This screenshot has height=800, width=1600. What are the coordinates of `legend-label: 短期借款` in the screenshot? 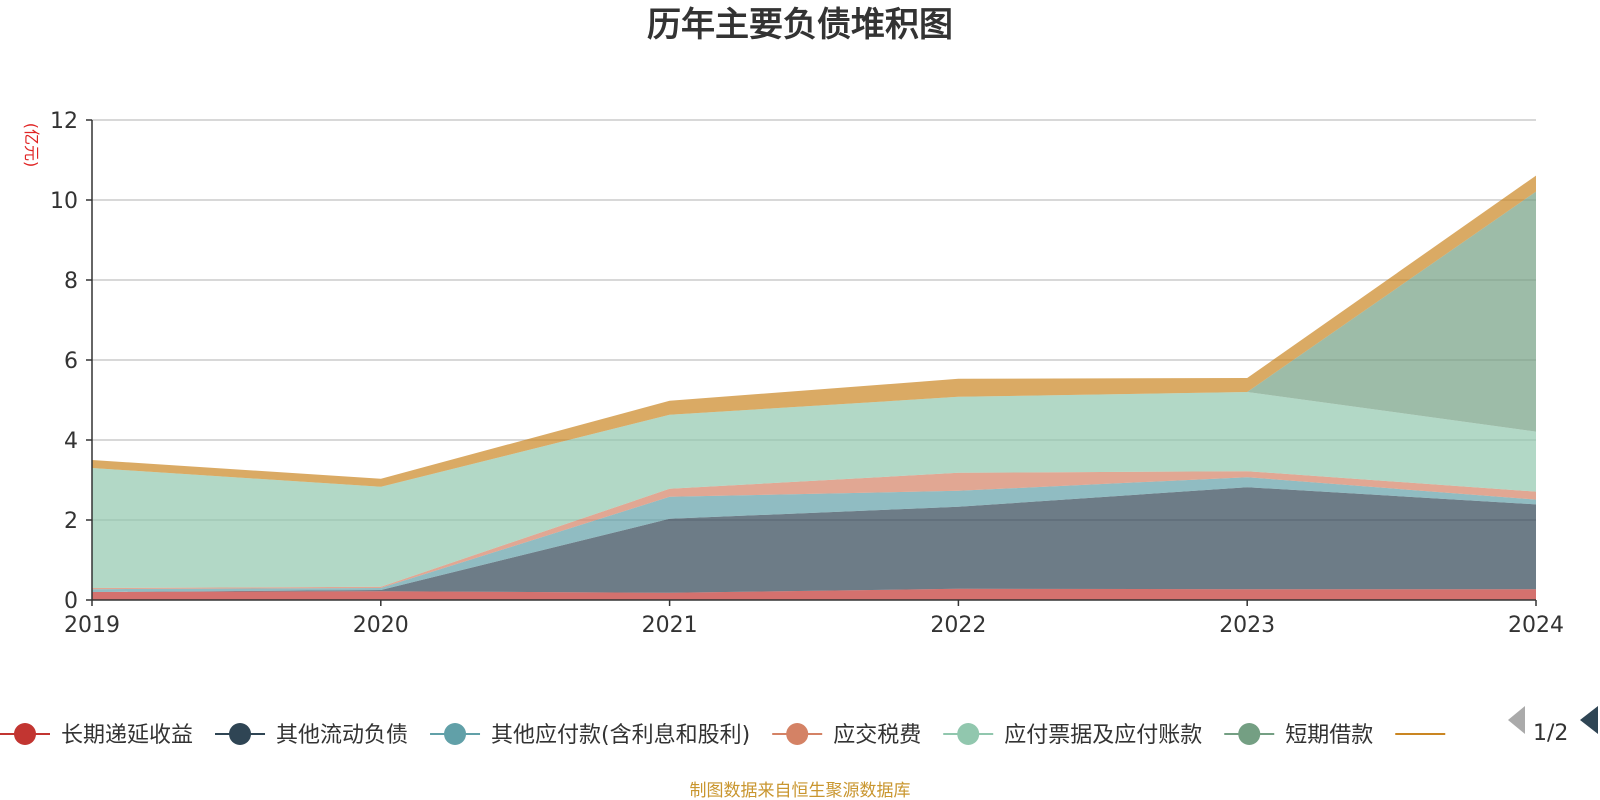 It's located at (1329, 735).